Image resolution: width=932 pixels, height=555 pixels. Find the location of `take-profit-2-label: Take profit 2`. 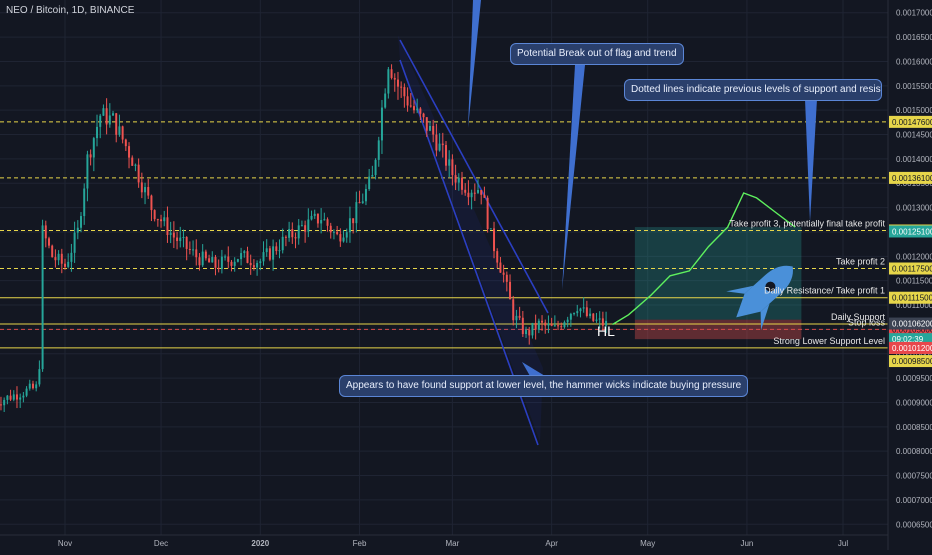

take-profit-2-label: Take profit 2 is located at coordinates (860, 262).